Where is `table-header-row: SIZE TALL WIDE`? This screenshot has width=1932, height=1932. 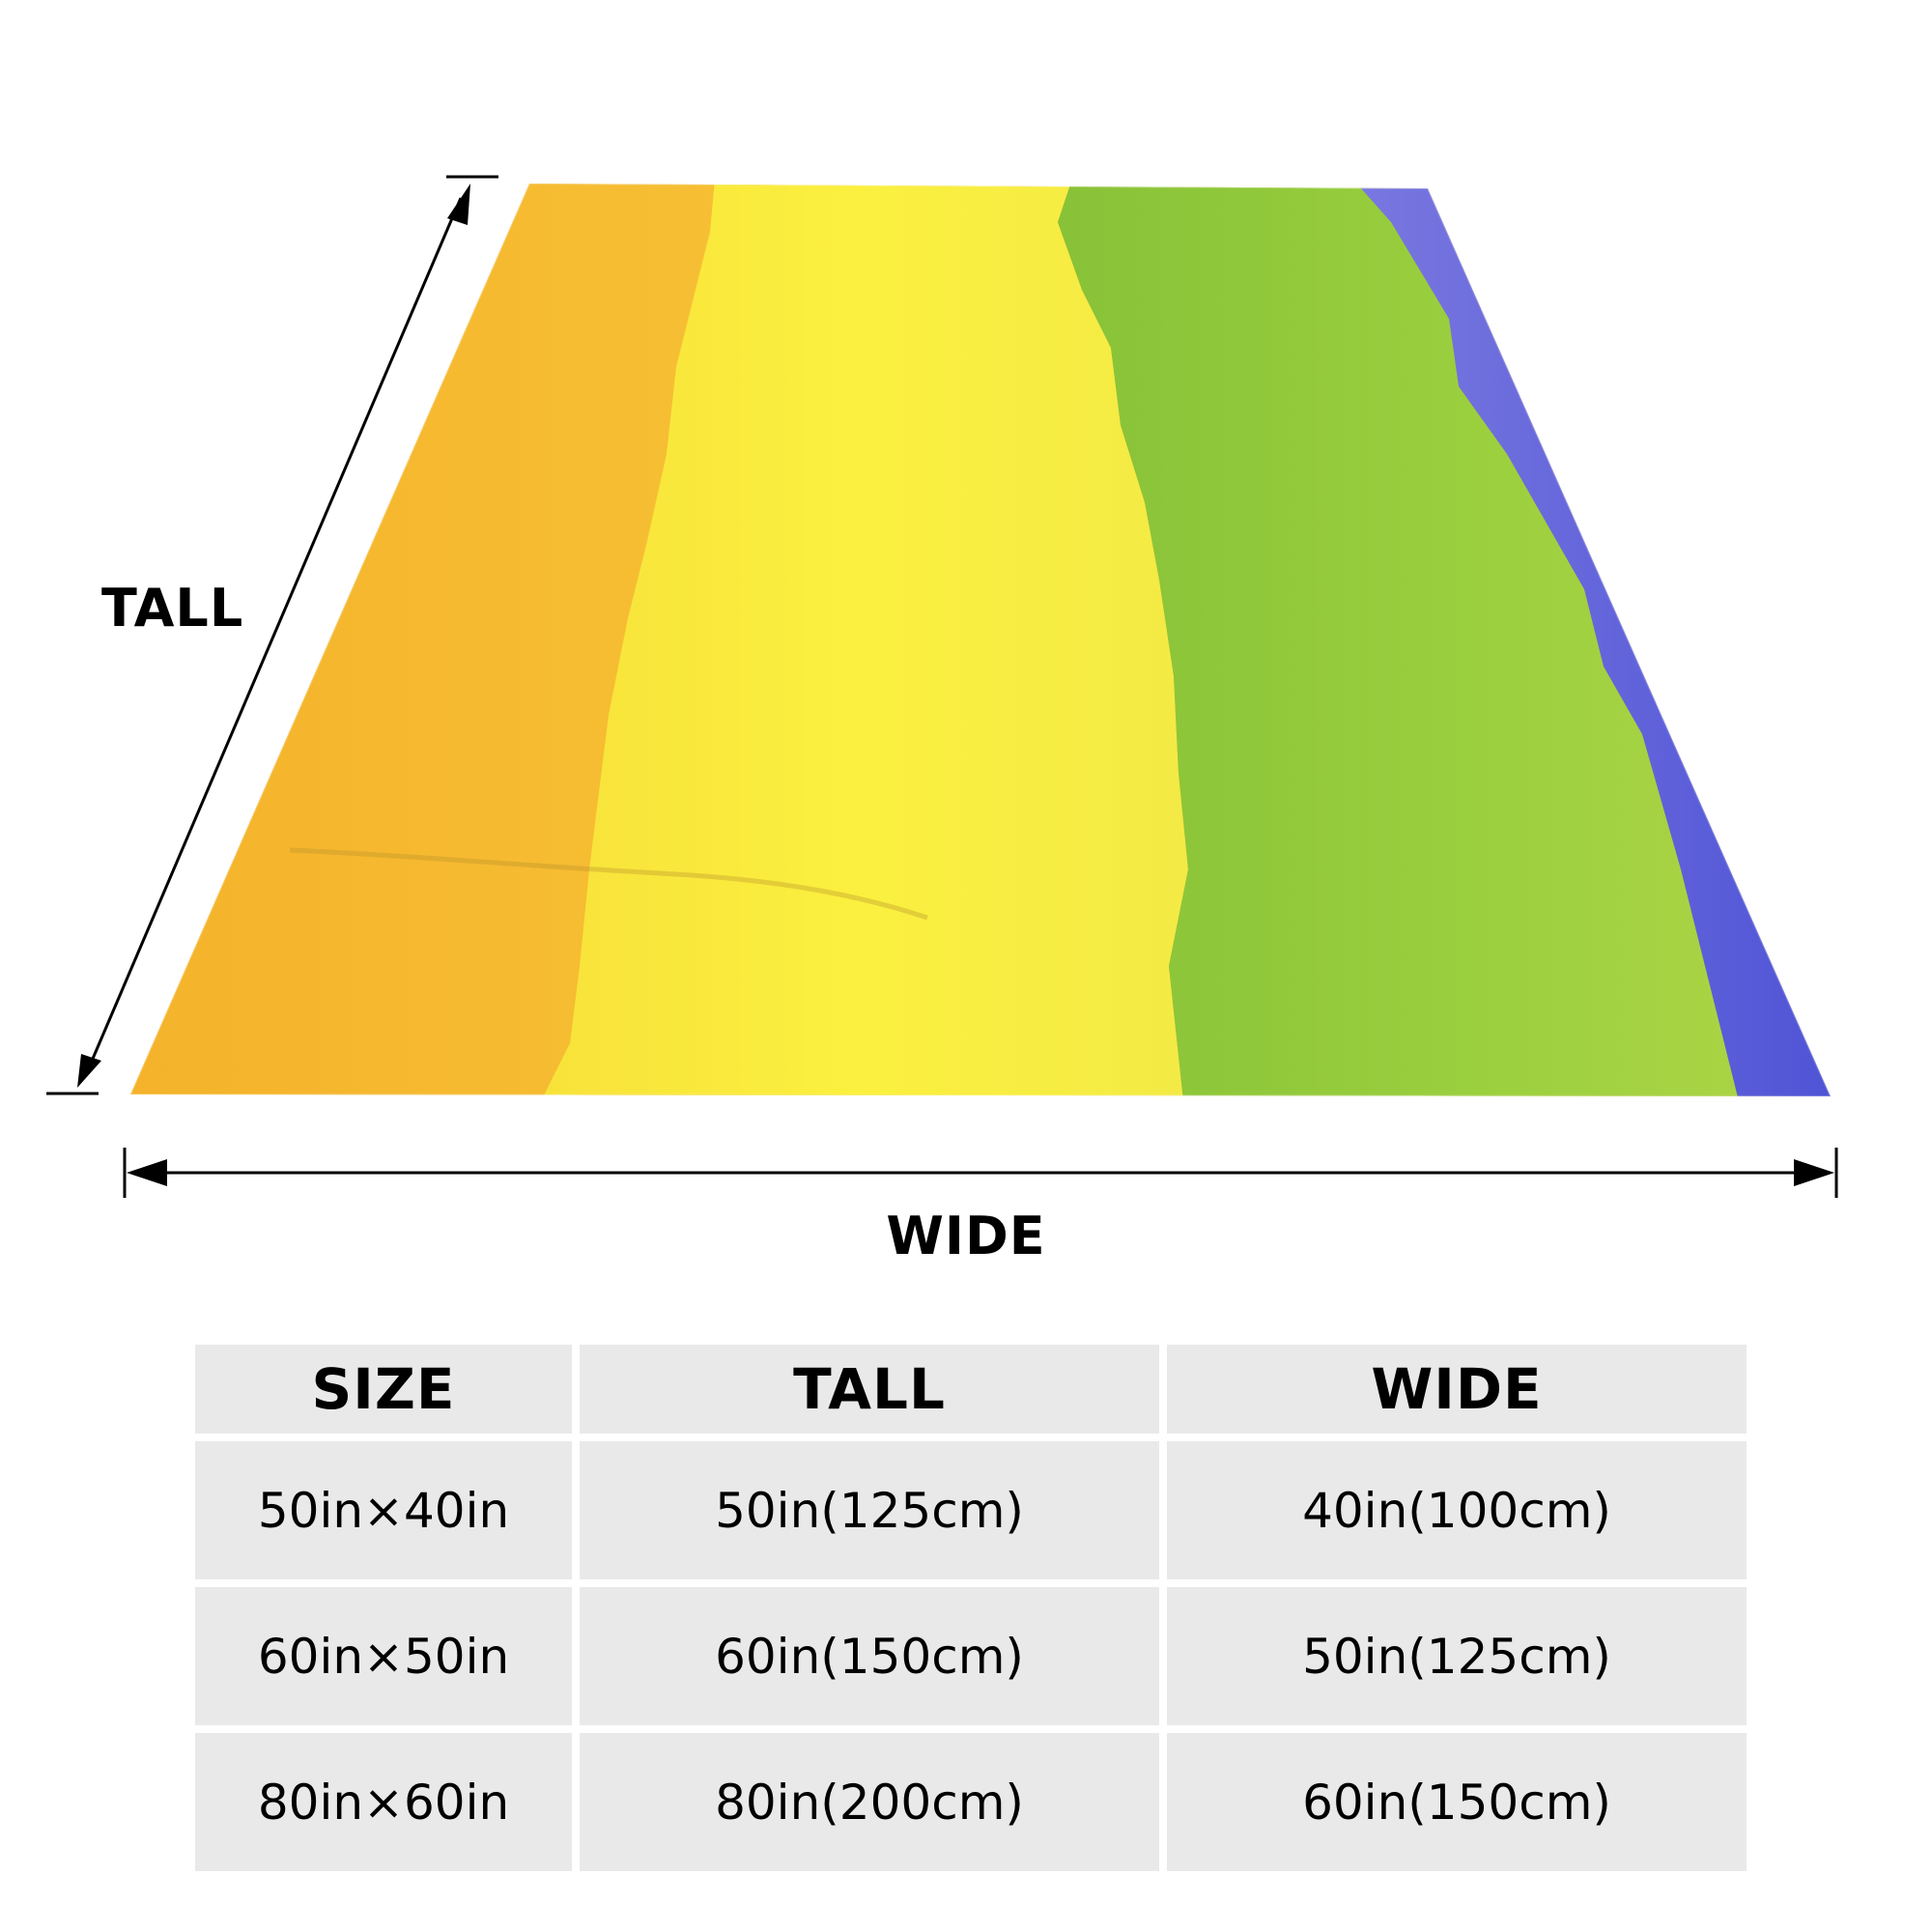 table-header-row: SIZE TALL WIDE is located at coordinates (971, 1389).